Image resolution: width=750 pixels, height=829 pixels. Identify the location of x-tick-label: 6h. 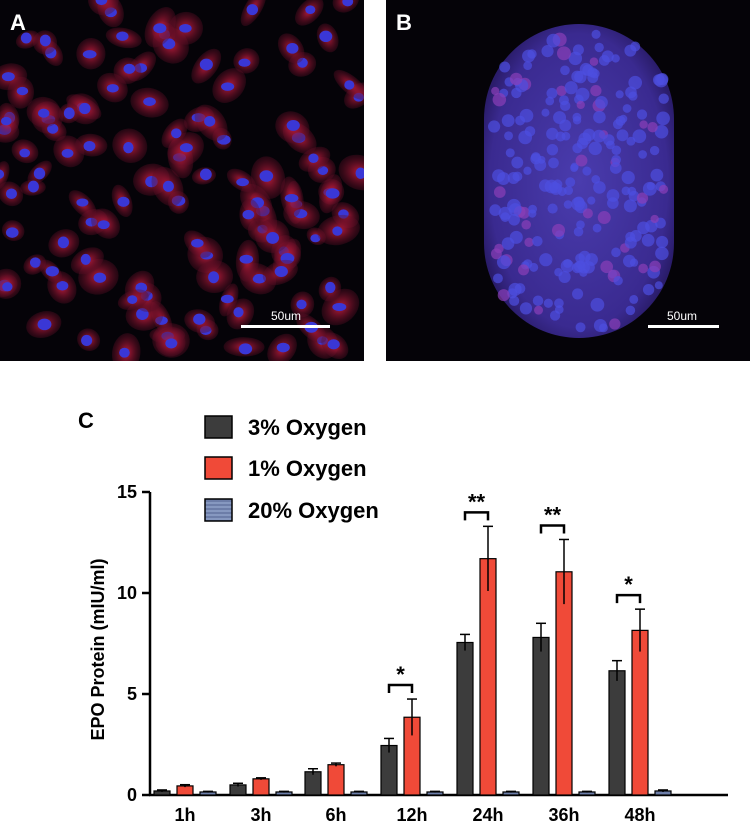
(335, 815).